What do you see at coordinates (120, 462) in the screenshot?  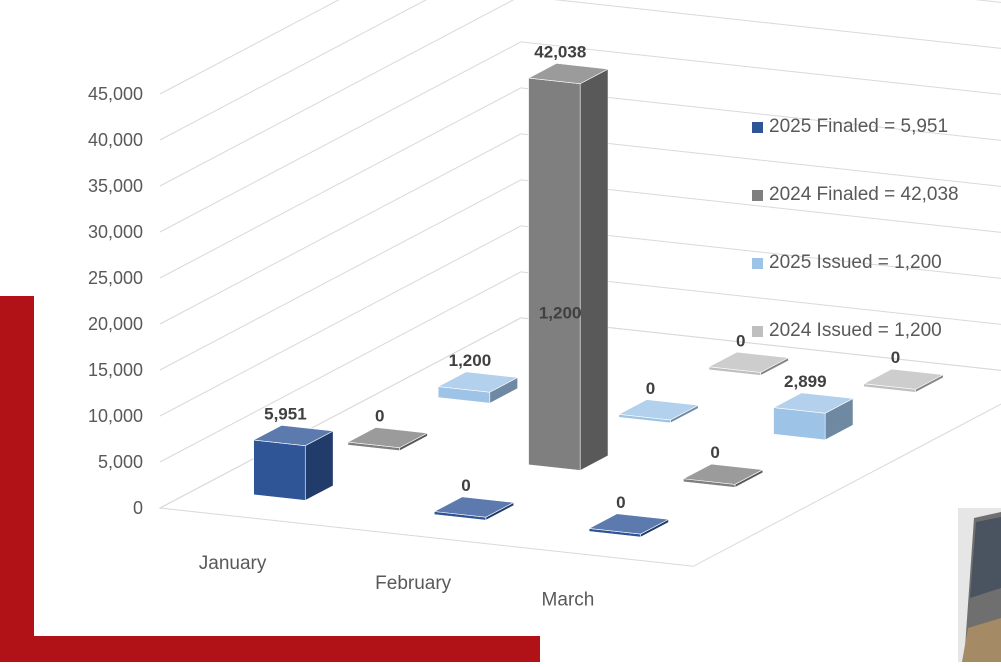 I see `y-tick-label: 5,000` at bounding box center [120, 462].